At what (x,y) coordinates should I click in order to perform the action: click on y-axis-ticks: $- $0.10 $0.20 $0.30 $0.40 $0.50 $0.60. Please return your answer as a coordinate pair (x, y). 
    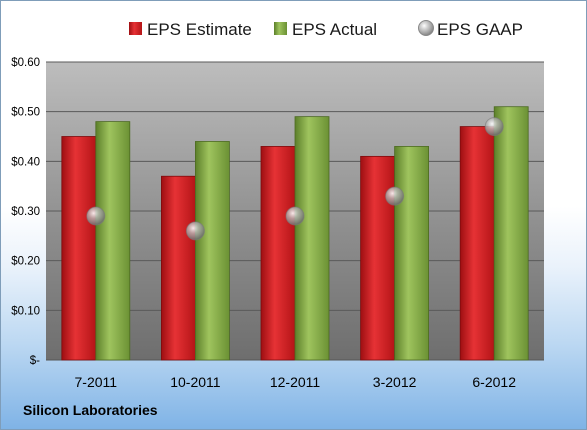
    Looking at the image, I should click on (25, 212).